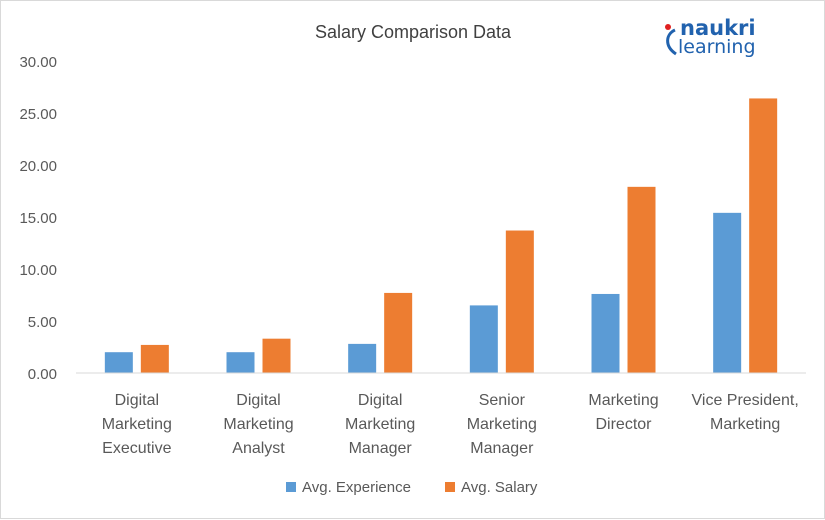 This screenshot has height=520, width=825. What do you see at coordinates (38, 114) in the screenshot?
I see `y-tick-label: 25.00` at bounding box center [38, 114].